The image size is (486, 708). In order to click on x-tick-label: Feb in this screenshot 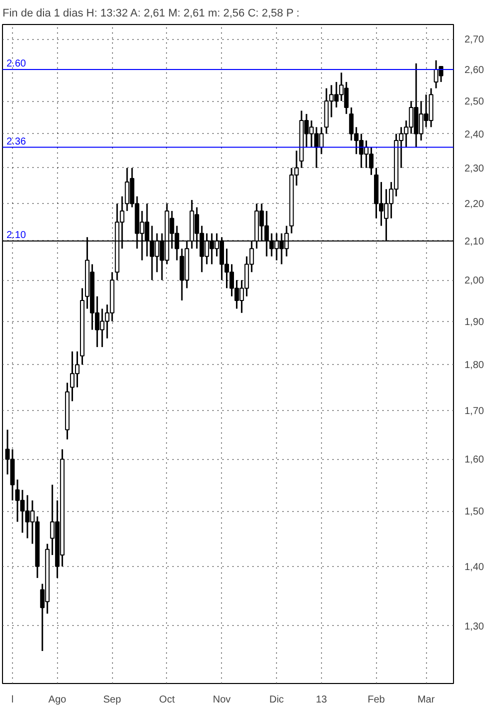, I will do `click(377, 700)`.